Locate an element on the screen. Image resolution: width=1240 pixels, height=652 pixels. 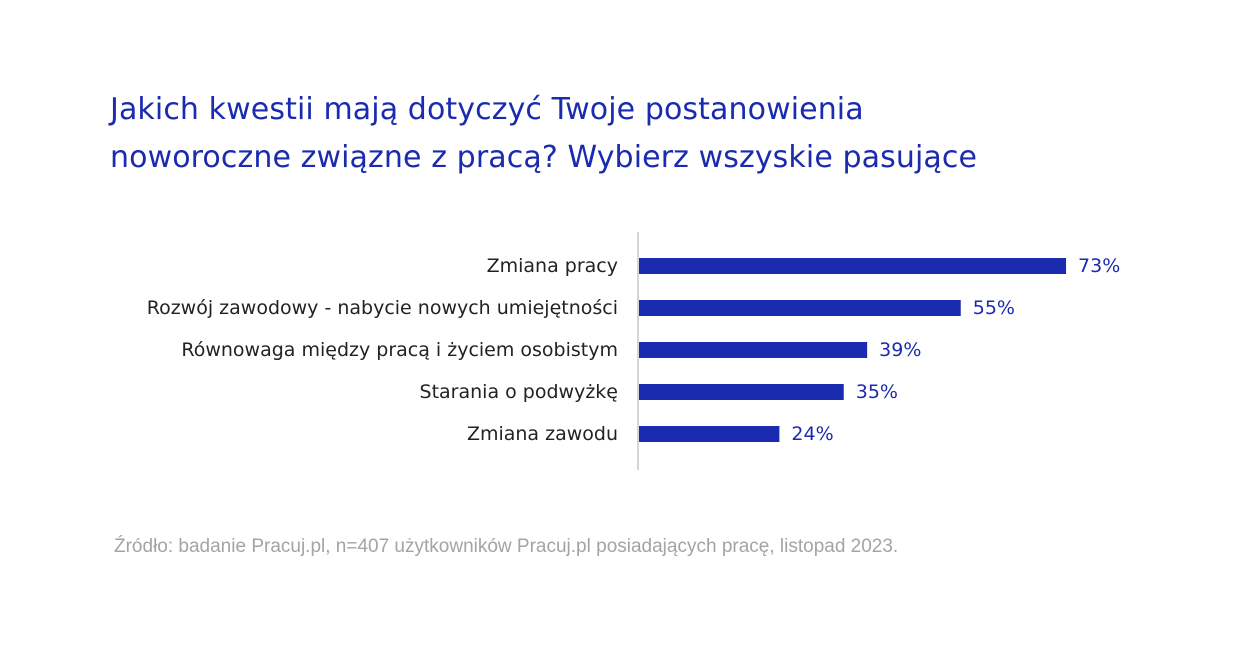
category-label: Starania o podwyżkę is located at coordinates (519, 392).